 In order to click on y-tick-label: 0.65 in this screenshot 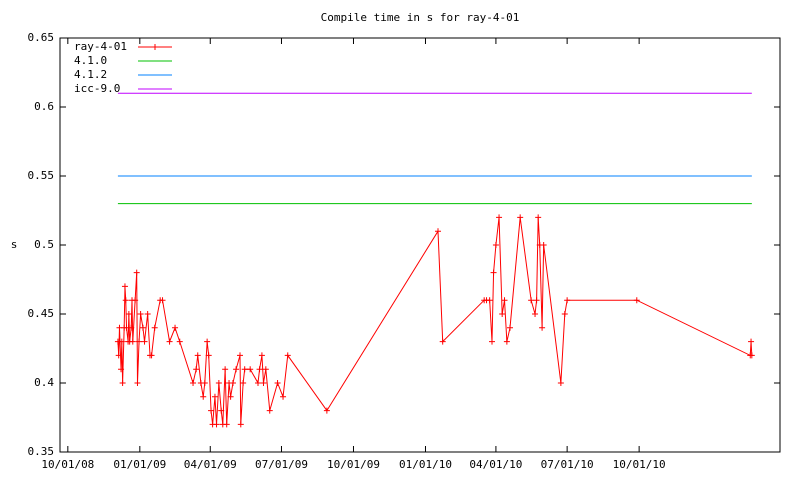, I will do `click(41, 37)`.